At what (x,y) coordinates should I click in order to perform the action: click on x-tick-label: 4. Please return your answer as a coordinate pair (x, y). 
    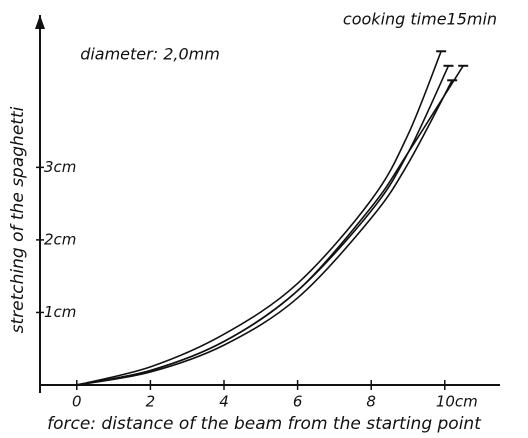
    Looking at the image, I should click on (224, 402).